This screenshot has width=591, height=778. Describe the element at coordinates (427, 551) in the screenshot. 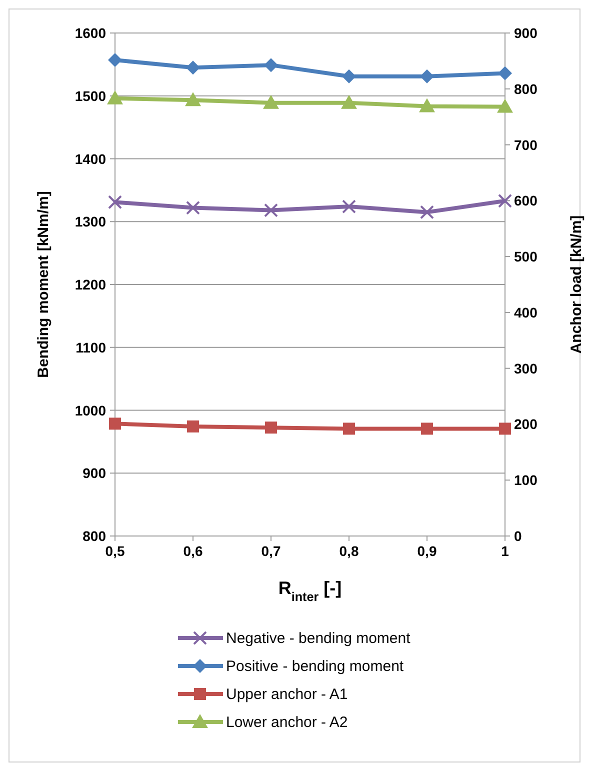

I see `x-tick-label: 0,9` at that location.